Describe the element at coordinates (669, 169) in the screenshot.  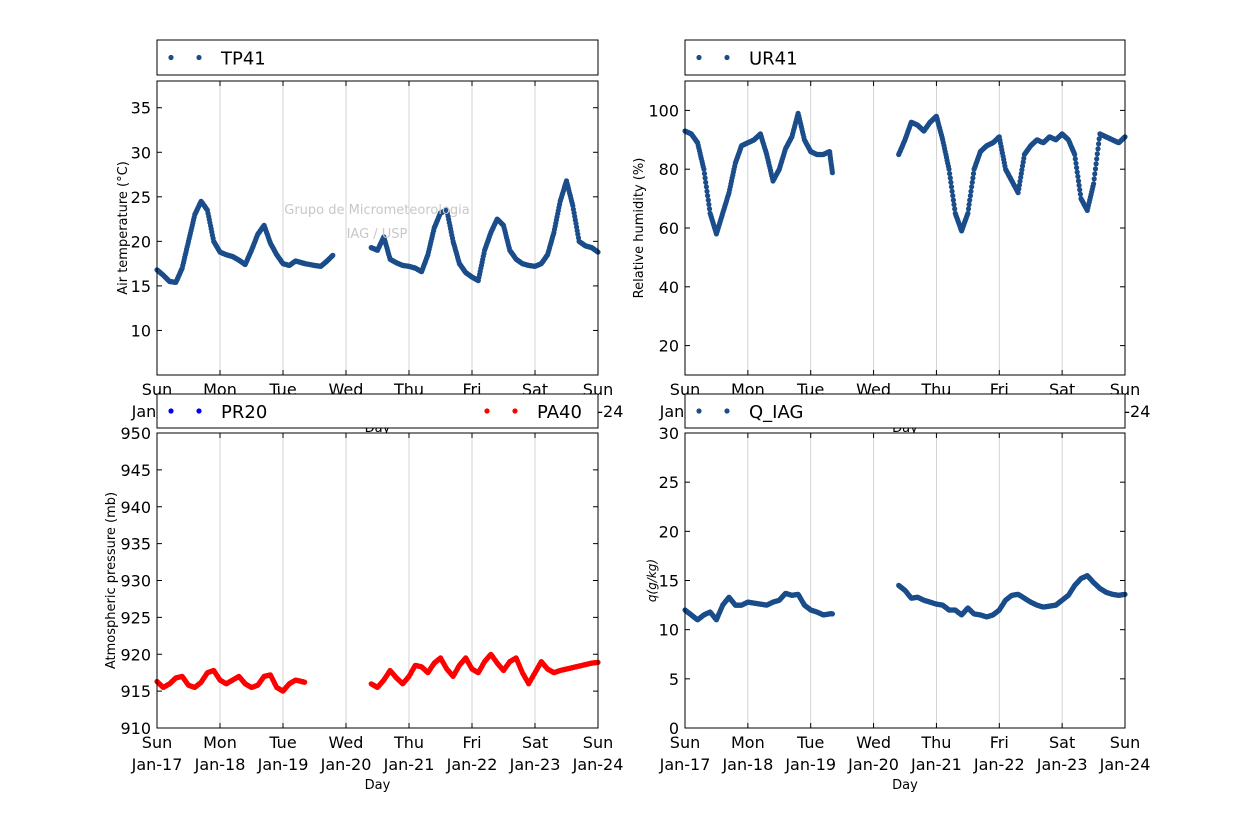
I see `y-tick-label: 80` at that location.